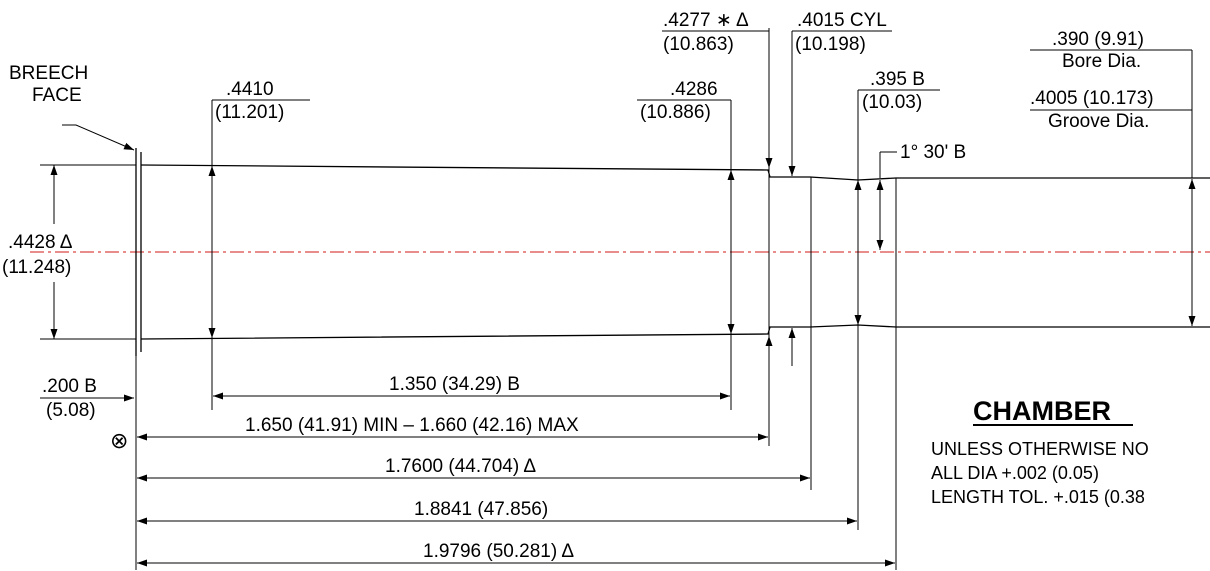 The image size is (1210, 571). I want to click on chamber-profile-bottom, so click(675, 332).